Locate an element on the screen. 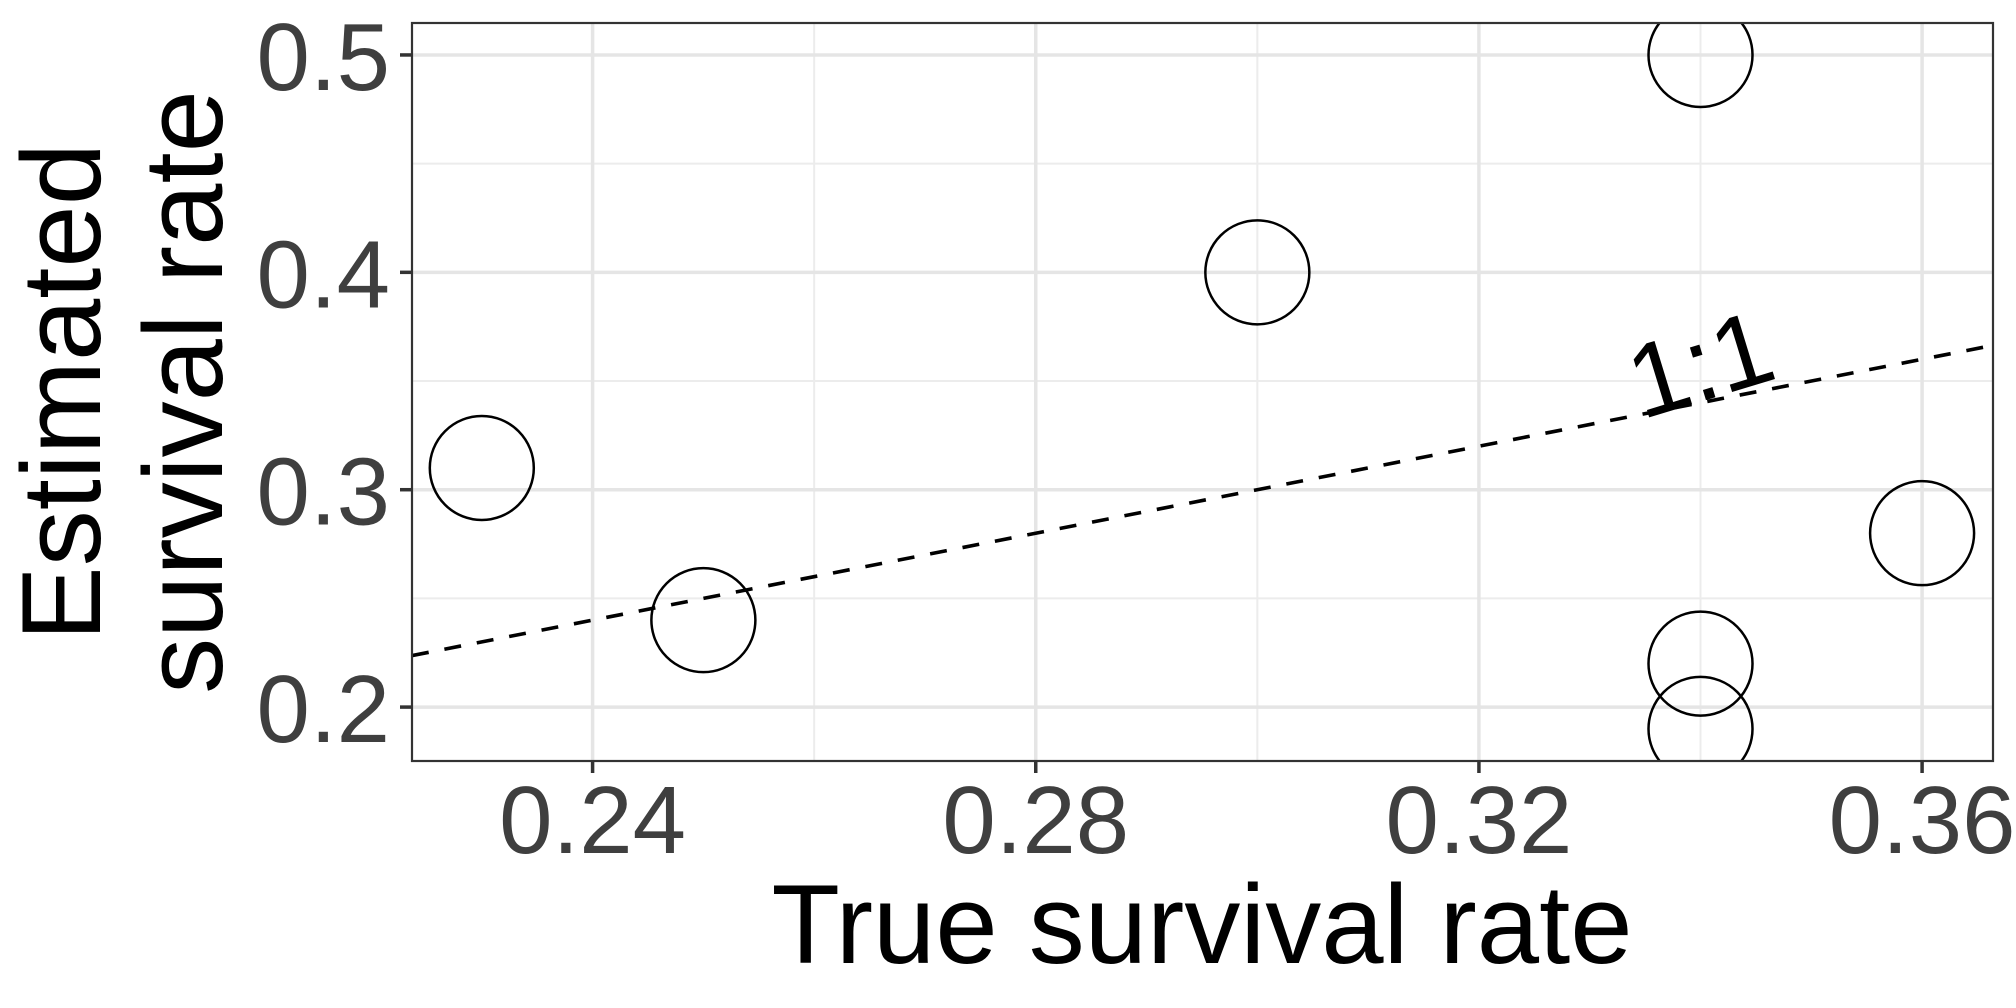 This screenshot has width=2016, height=1008. y-axis-title: Estimated survival rate is located at coordinates (123, 392).